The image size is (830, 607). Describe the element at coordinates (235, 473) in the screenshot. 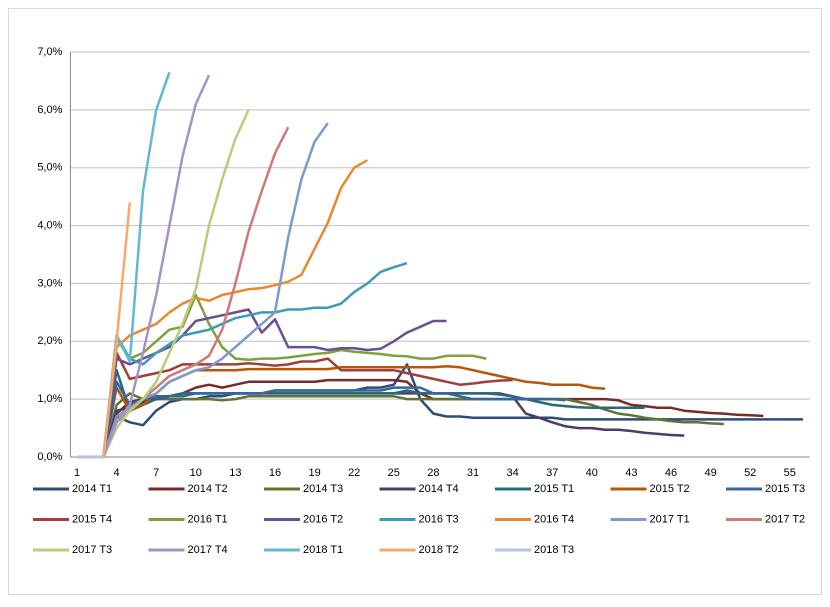

I see `x-tick-label: 13` at that location.